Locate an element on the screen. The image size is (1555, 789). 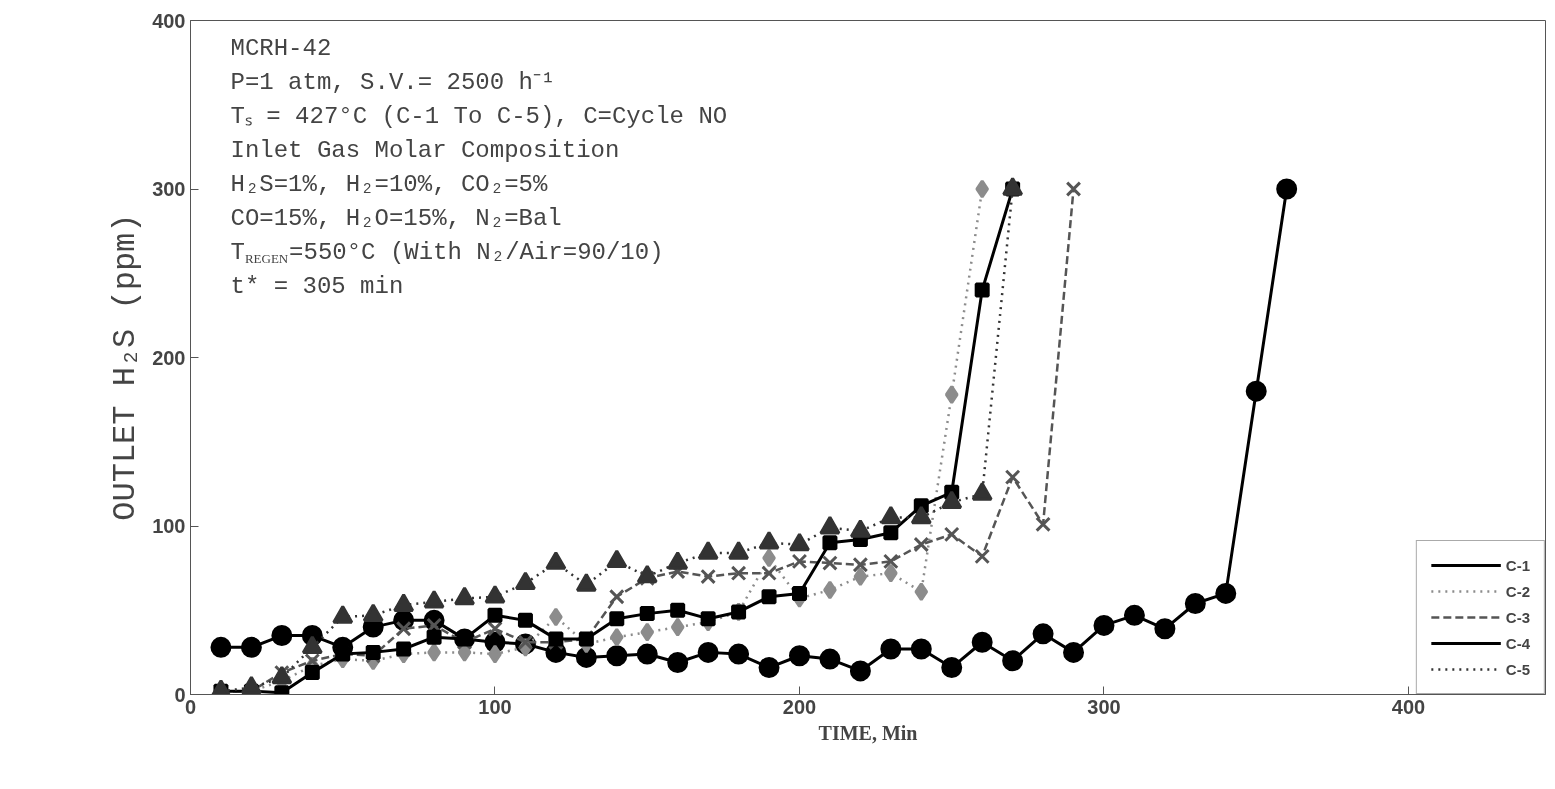
legend-label: C-1 is located at coordinates (1517, 565).